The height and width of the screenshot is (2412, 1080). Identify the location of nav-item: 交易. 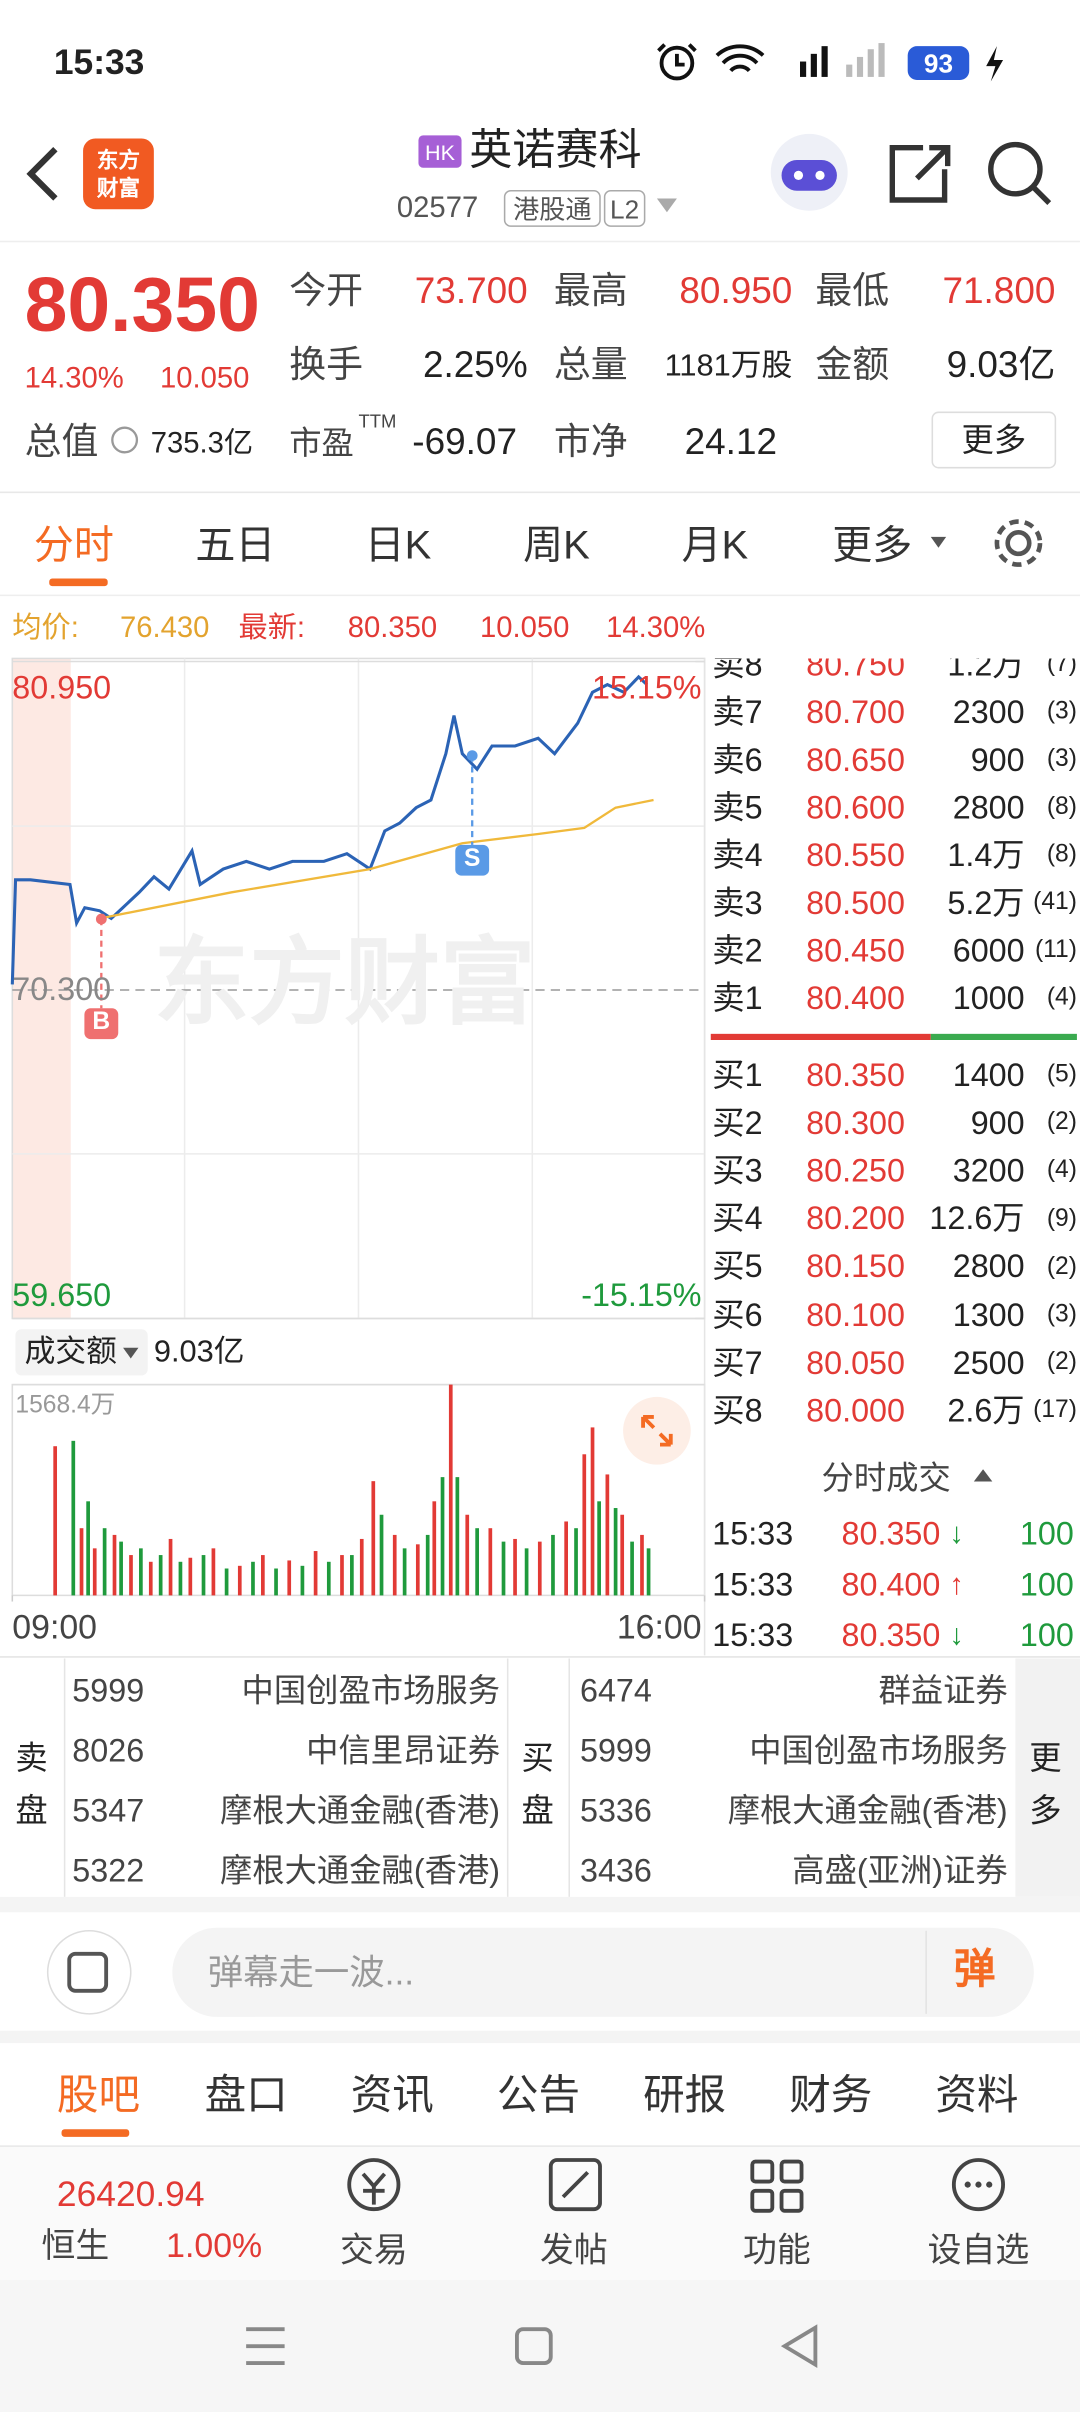
(373, 2250).